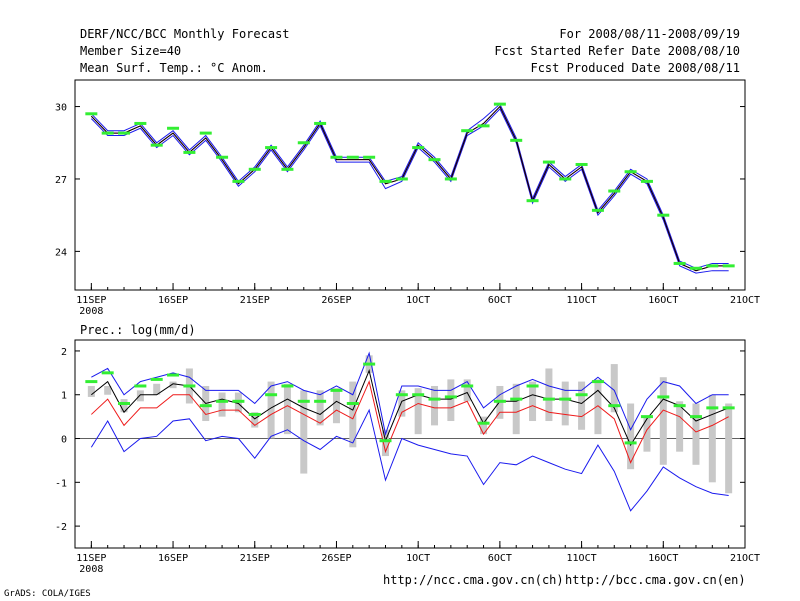  I want to click on prec-ensemble-min-line, so click(409, 460).